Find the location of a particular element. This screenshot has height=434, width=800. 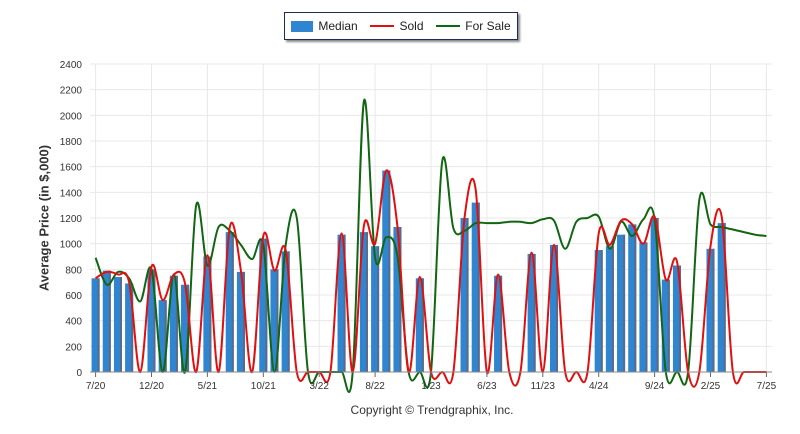

y-axis-label: Average Price (in $,000) is located at coordinates (44, 218).